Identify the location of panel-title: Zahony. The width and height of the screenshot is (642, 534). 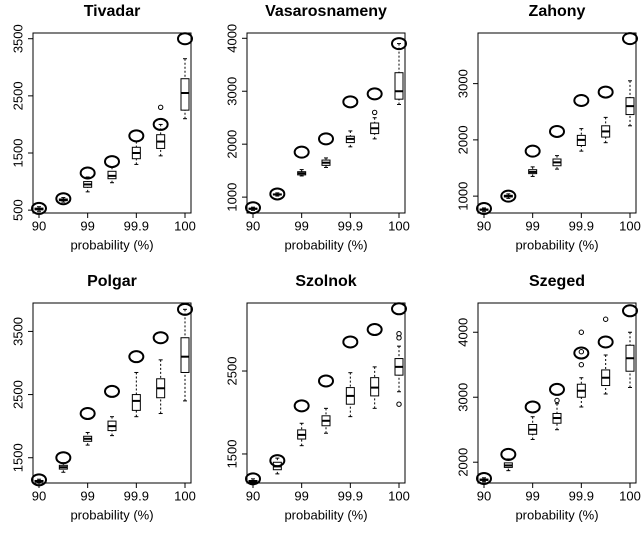
(557, 11).